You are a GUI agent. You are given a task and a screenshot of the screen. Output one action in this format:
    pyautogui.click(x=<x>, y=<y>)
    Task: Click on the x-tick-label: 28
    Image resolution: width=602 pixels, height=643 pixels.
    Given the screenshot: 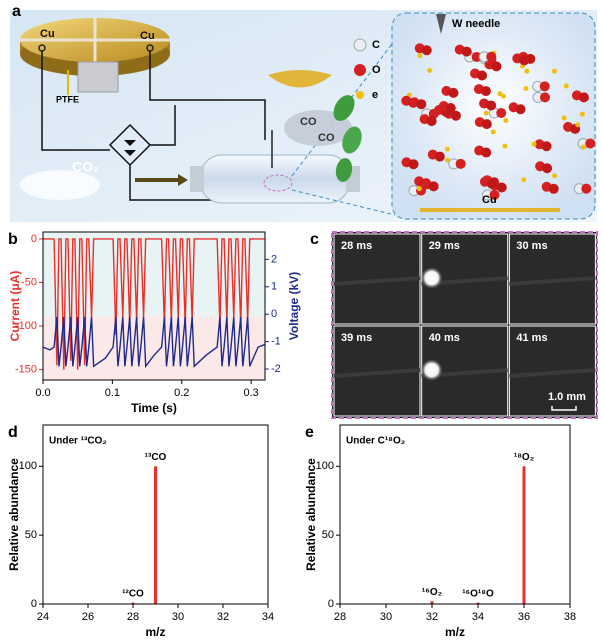 What is the action you would take?
    pyautogui.click(x=340, y=617)
    